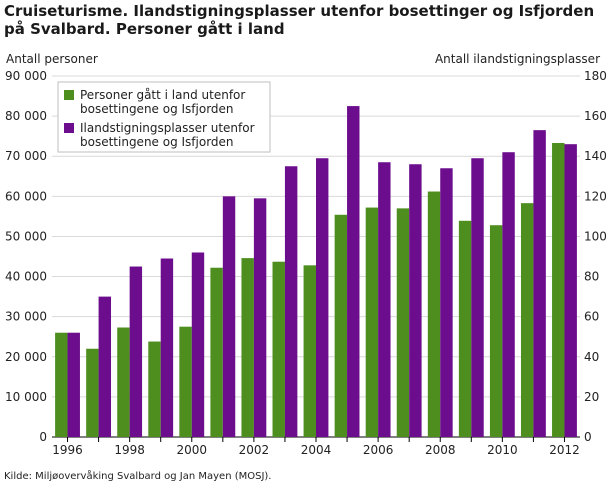 The width and height of the screenshot is (610, 488). Describe the element at coordinates (26, 397) in the screenshot. I see `y-left-tick-label: 10 000` at that location.